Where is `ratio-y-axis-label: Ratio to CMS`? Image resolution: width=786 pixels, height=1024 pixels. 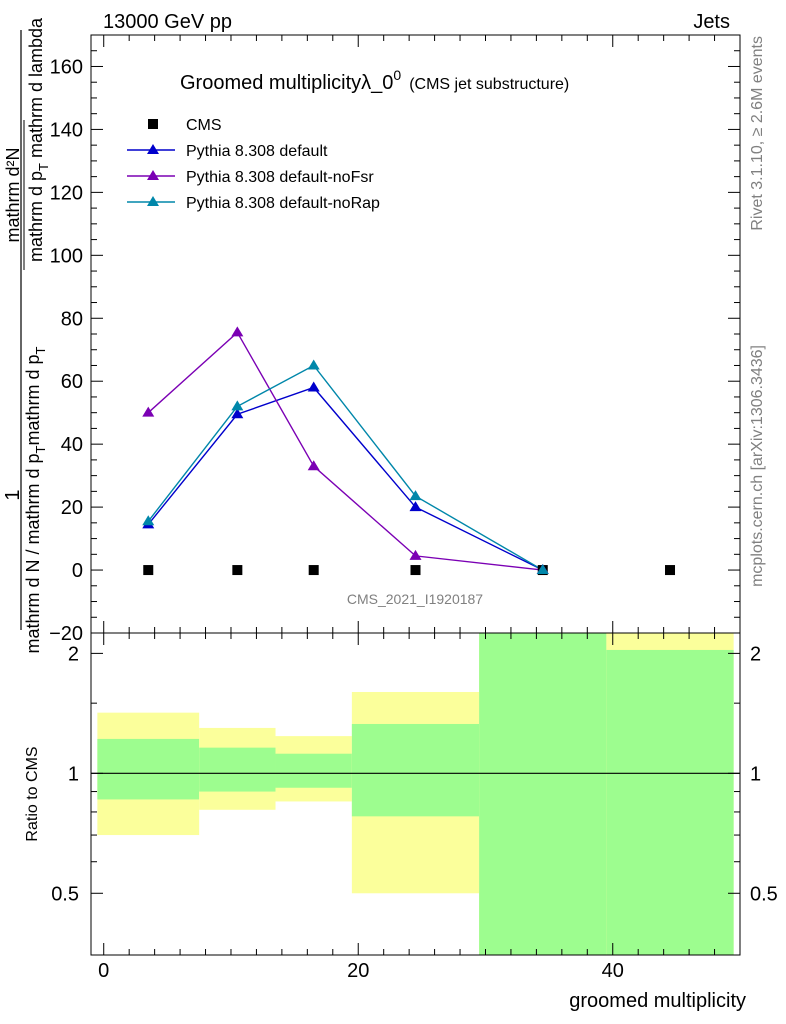
ratio-y-axis-label: Ratio to CMS is located at coordinates (32, 793).